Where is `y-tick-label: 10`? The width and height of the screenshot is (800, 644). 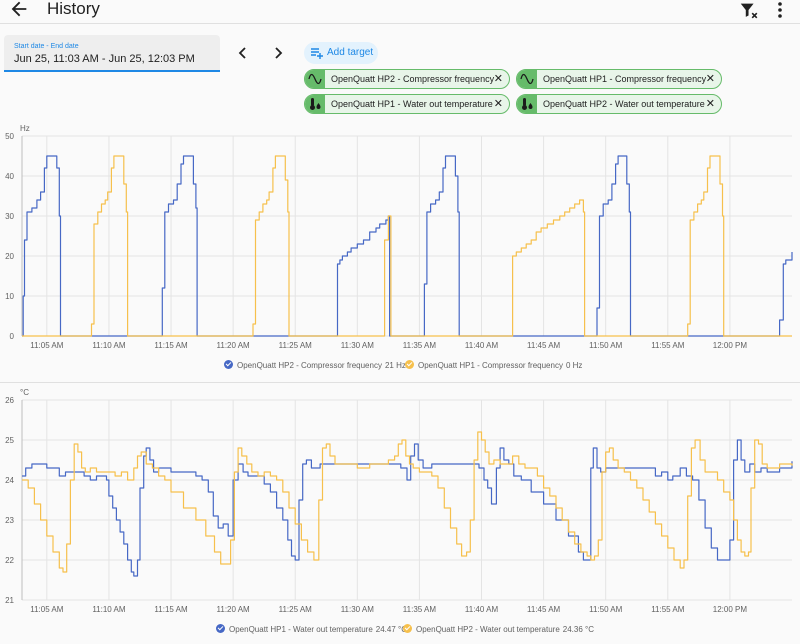 y-tick-label: 10 is located at coordinates (9, 296).